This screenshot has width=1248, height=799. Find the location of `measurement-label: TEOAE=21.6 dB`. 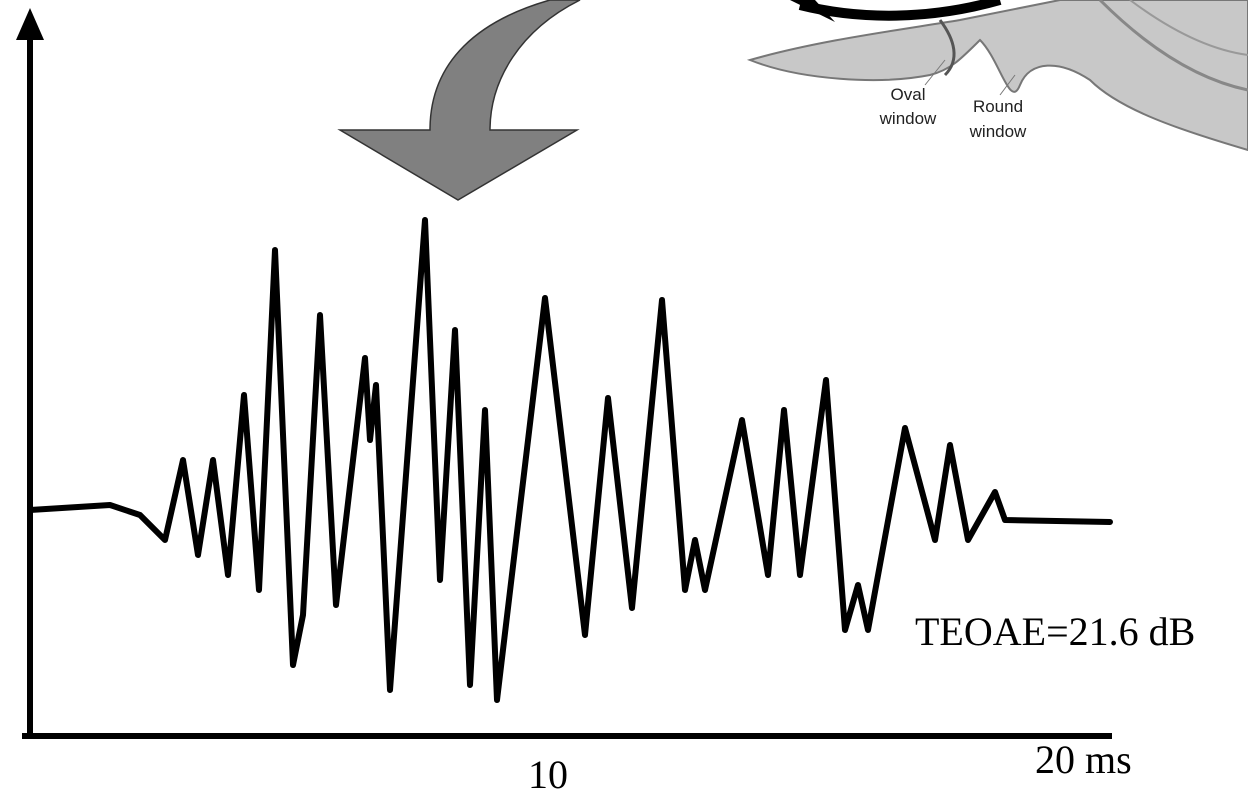

measurement-label: TEOAE=21.6 dB is located at coordinates (1055, 631).